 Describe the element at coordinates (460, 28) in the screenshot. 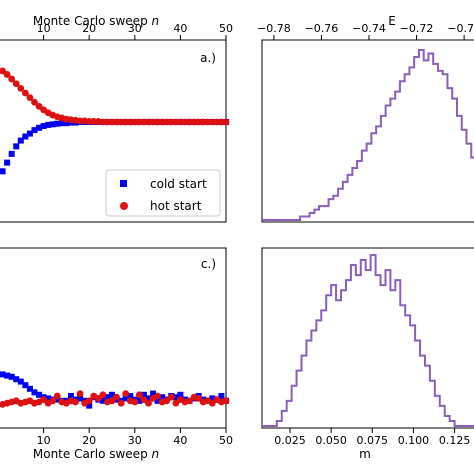

I see `tick-label: −0.70` at that location.